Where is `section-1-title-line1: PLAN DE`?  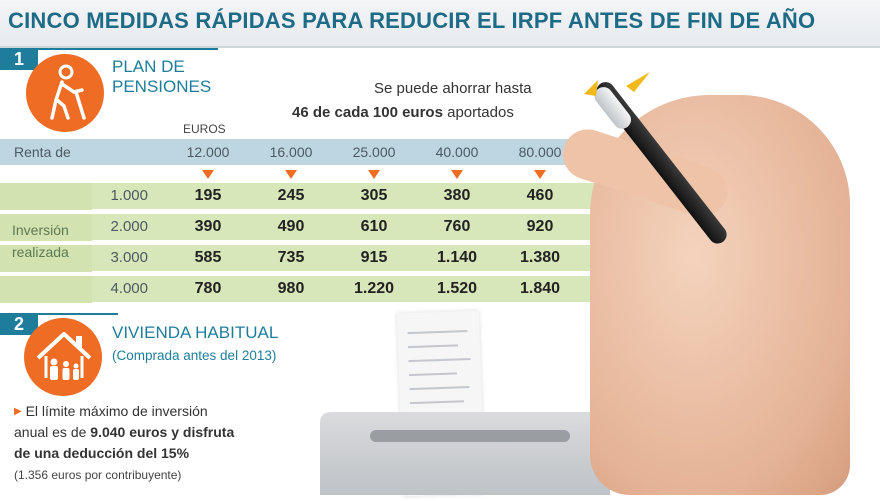 section-1-title-line1: PLAN DE is located at coordinates (148, 66).